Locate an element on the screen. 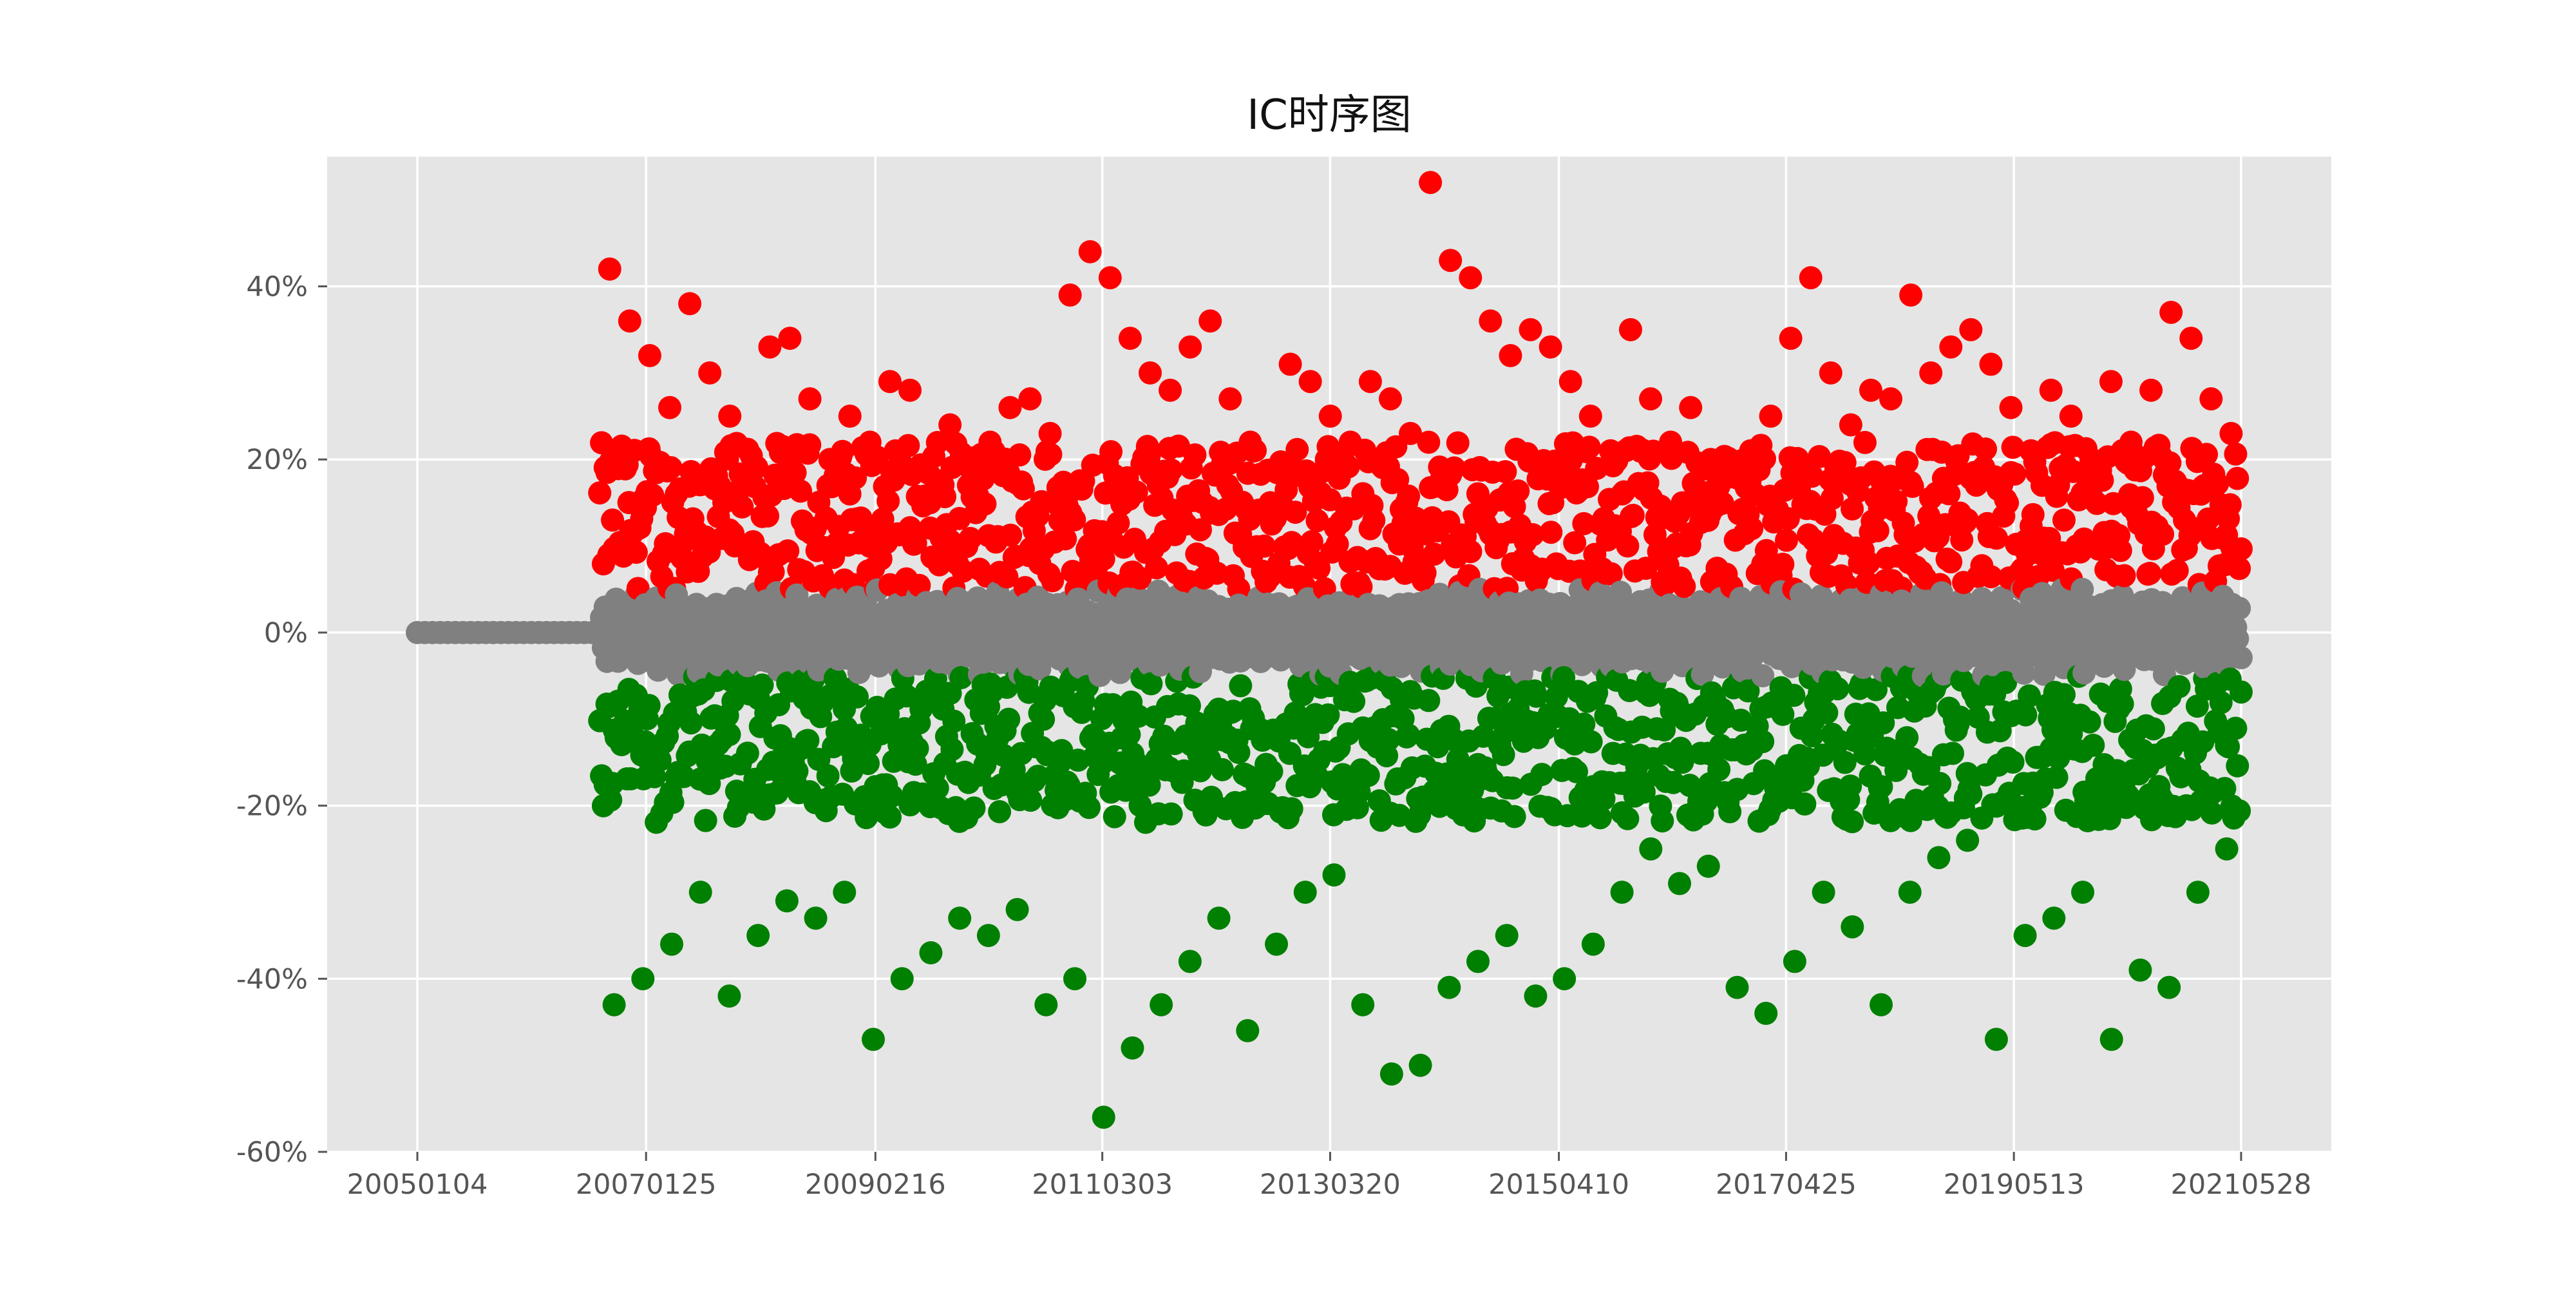 The image size is (2576, 1291). x-tick-label: 20150410 is located at coordinates (1558, 1185).